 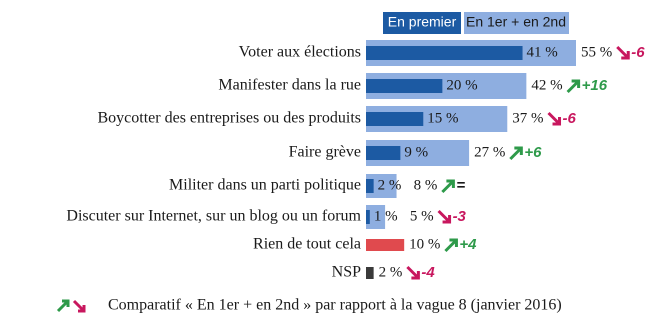 I want to click on value-label: 41 %, so click(x=542, y=52).